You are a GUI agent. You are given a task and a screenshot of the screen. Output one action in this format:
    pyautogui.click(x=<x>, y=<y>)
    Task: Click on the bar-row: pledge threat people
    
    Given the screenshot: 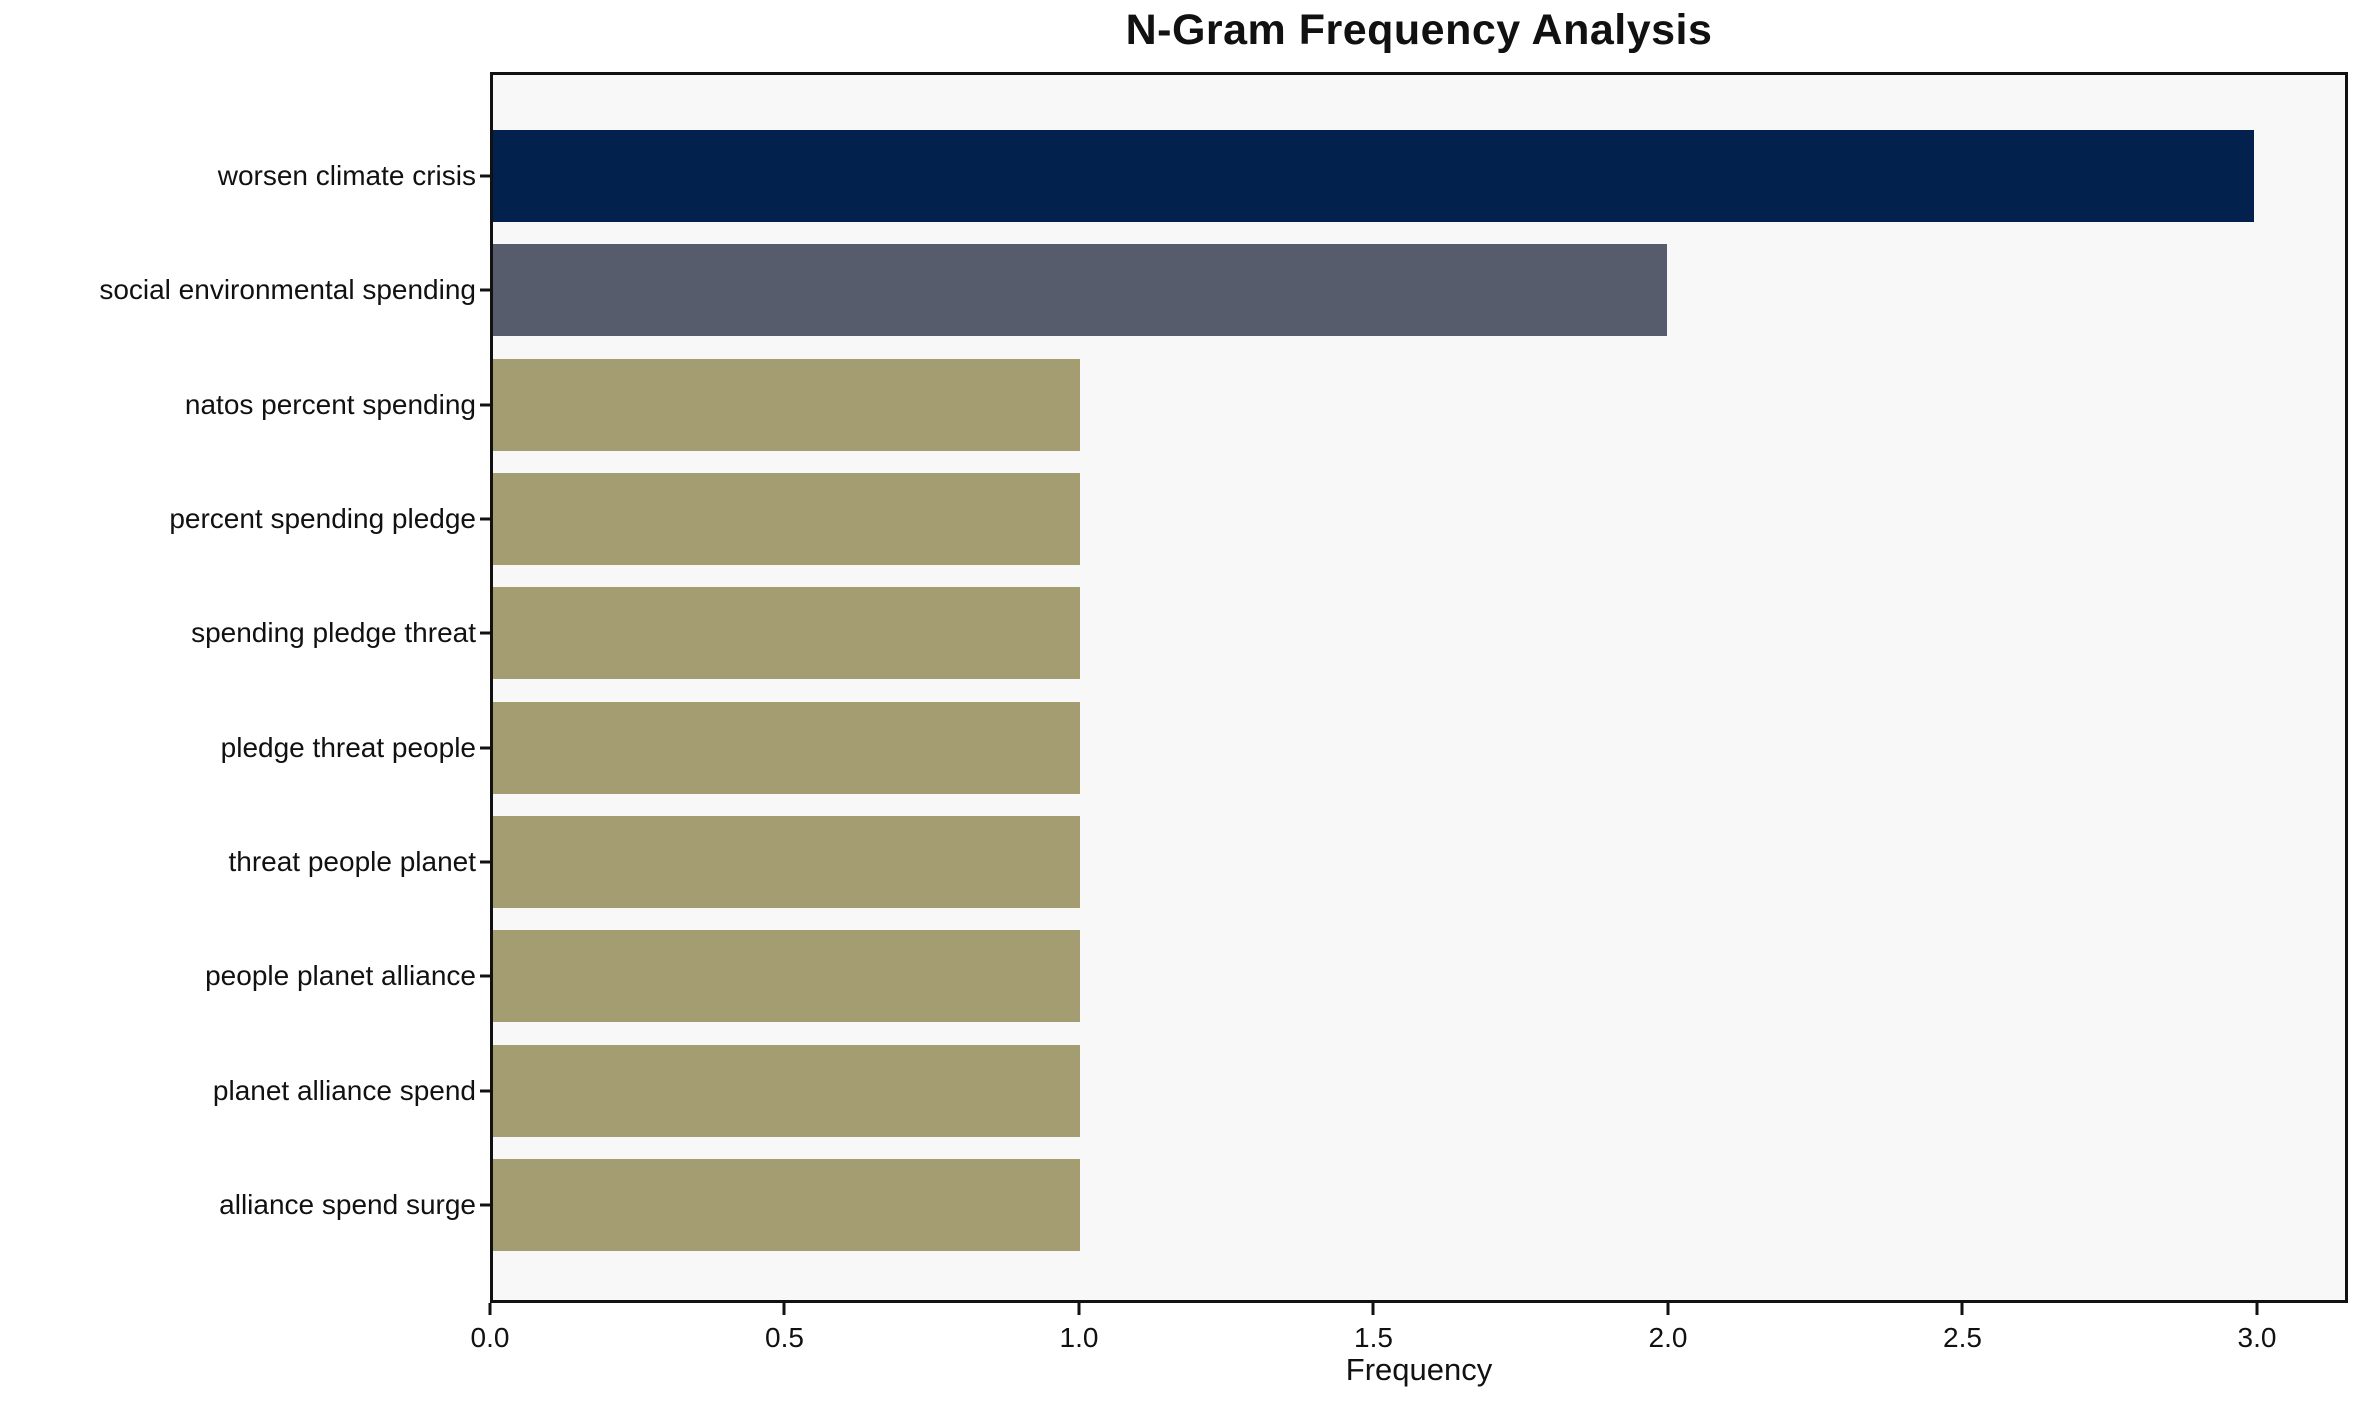 What is the action you would take?
    pyautogui.click(x=1283, y=747)
    